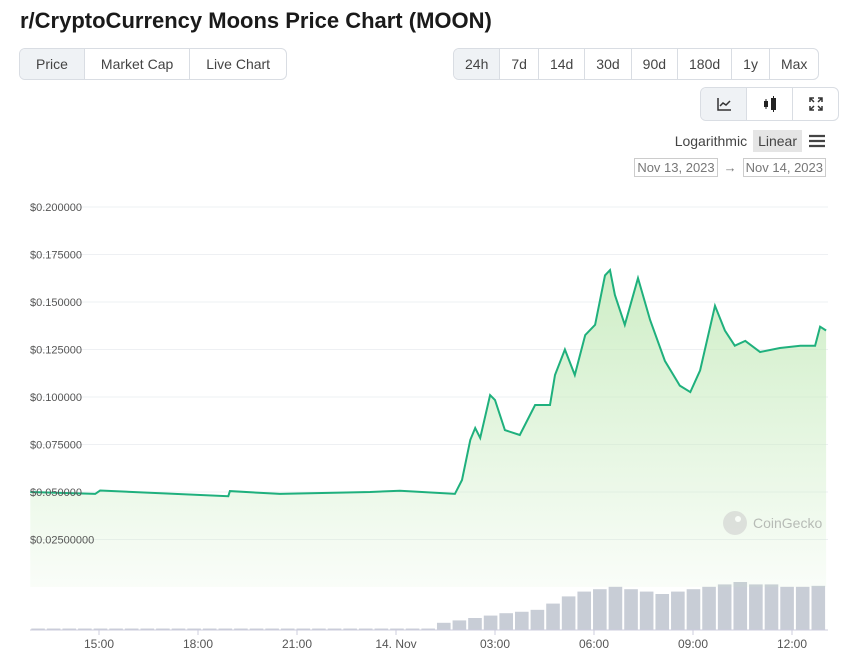 The width and height of the screenshot is (850, 670). I want to click on watermark-text: CoinGecko, so click(787, 523).